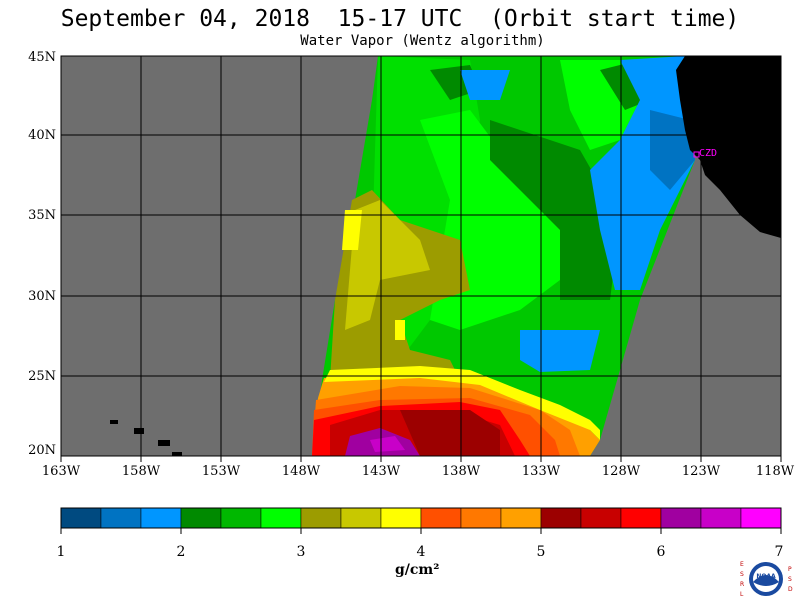 This screenshot has width=800, height=600. What do you see at coordinates (42, 135) in the screenshot?
I see `lat-label: 40N` at bounding box center [42, 135].